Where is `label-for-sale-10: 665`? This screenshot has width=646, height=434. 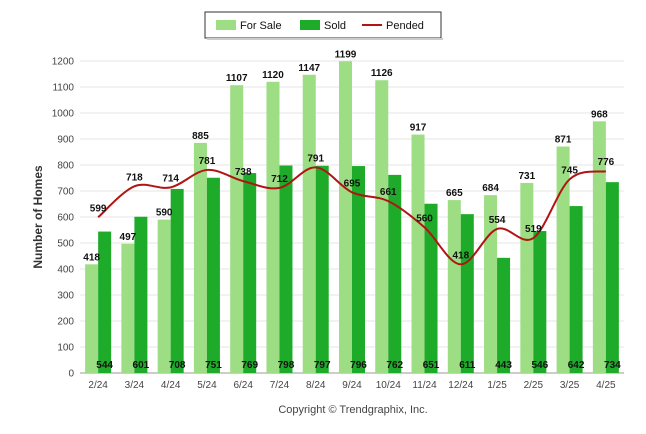
label-for-sale-10: 665 is located at coordinates (454, 193).